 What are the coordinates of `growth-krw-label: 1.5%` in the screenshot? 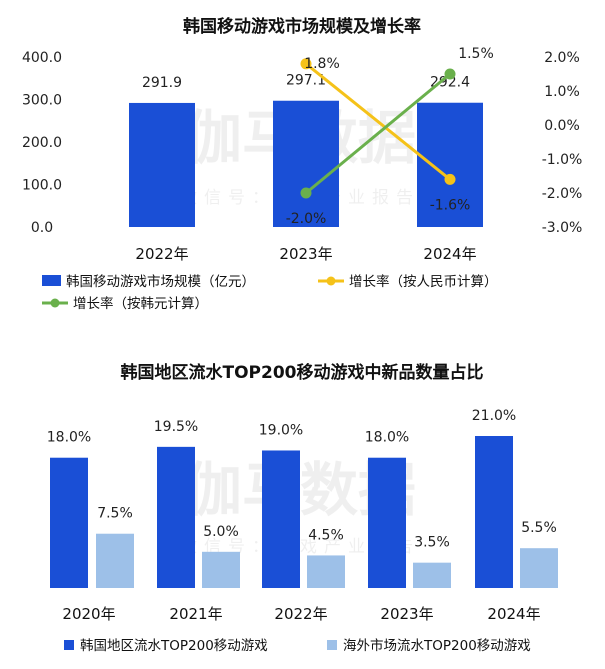 It's located at (476, 54).